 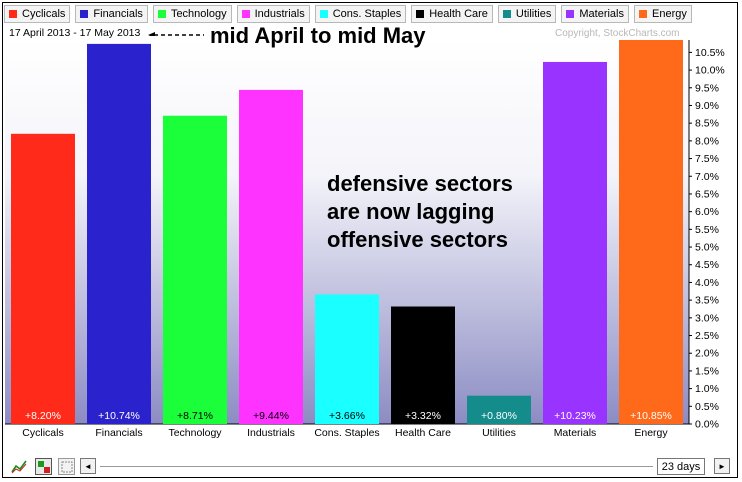 What do you see at coordinates (601, 14) in the screenshot?
I see `legend-label: Materials` at bounding box center [601, 14].